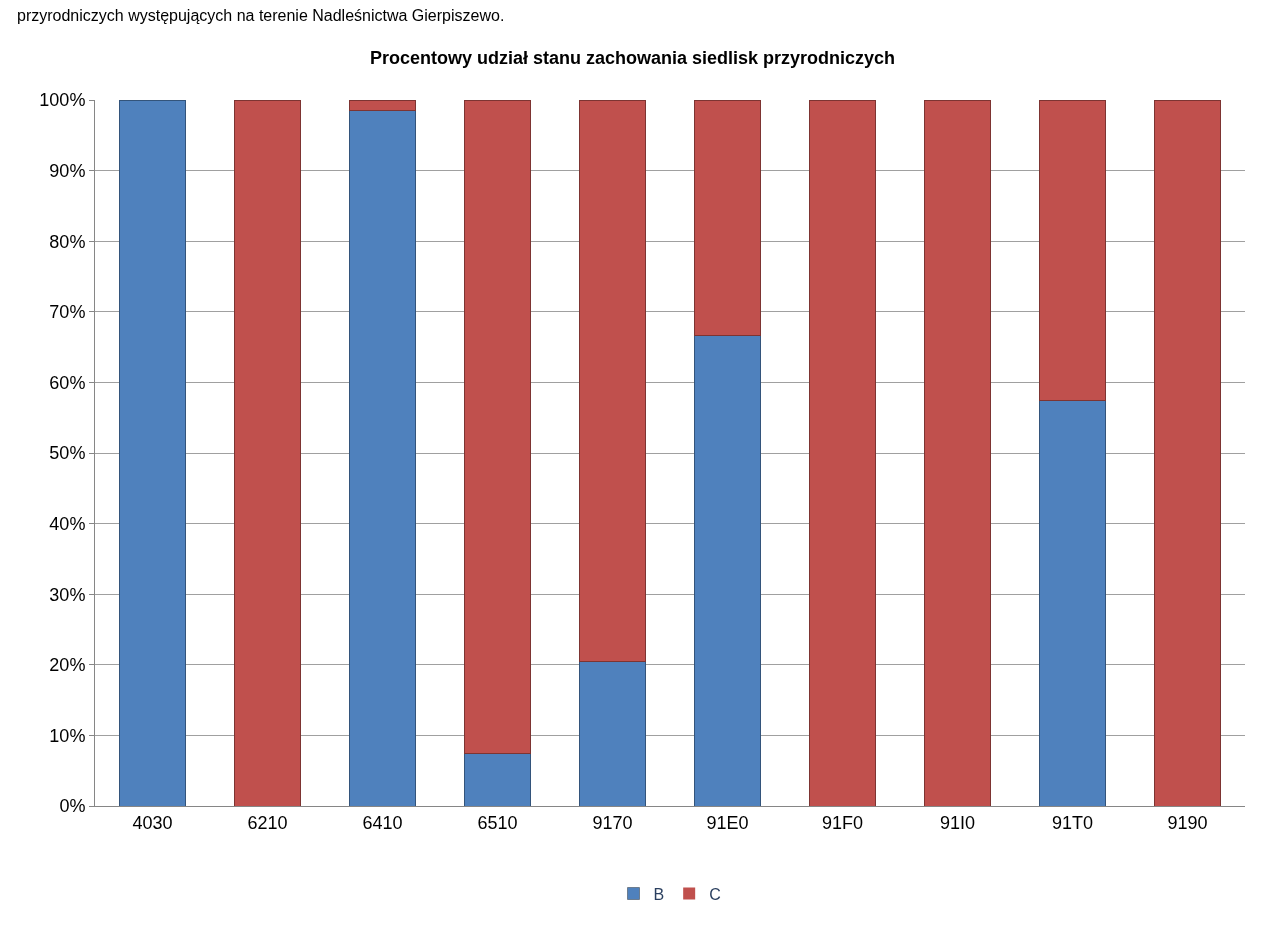  I want to click on x-tick-label: 9190, so click(1187, 822).